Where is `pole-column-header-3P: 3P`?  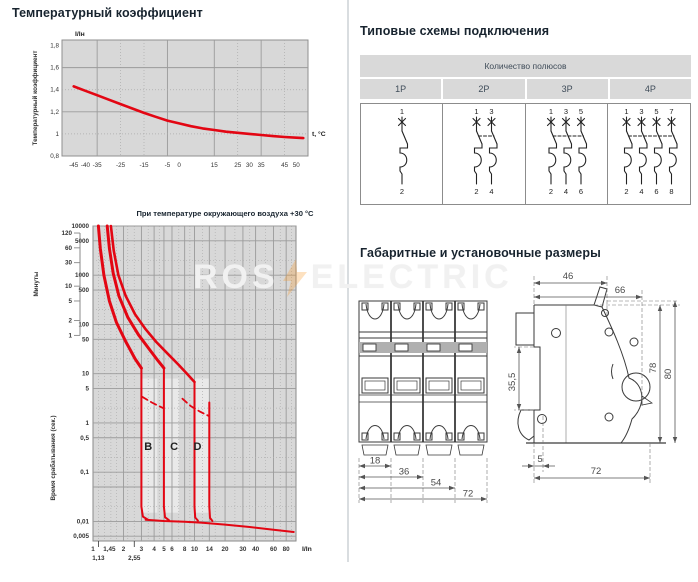 pole-column-header-3P: 3P is located at coordinates (567, 89).